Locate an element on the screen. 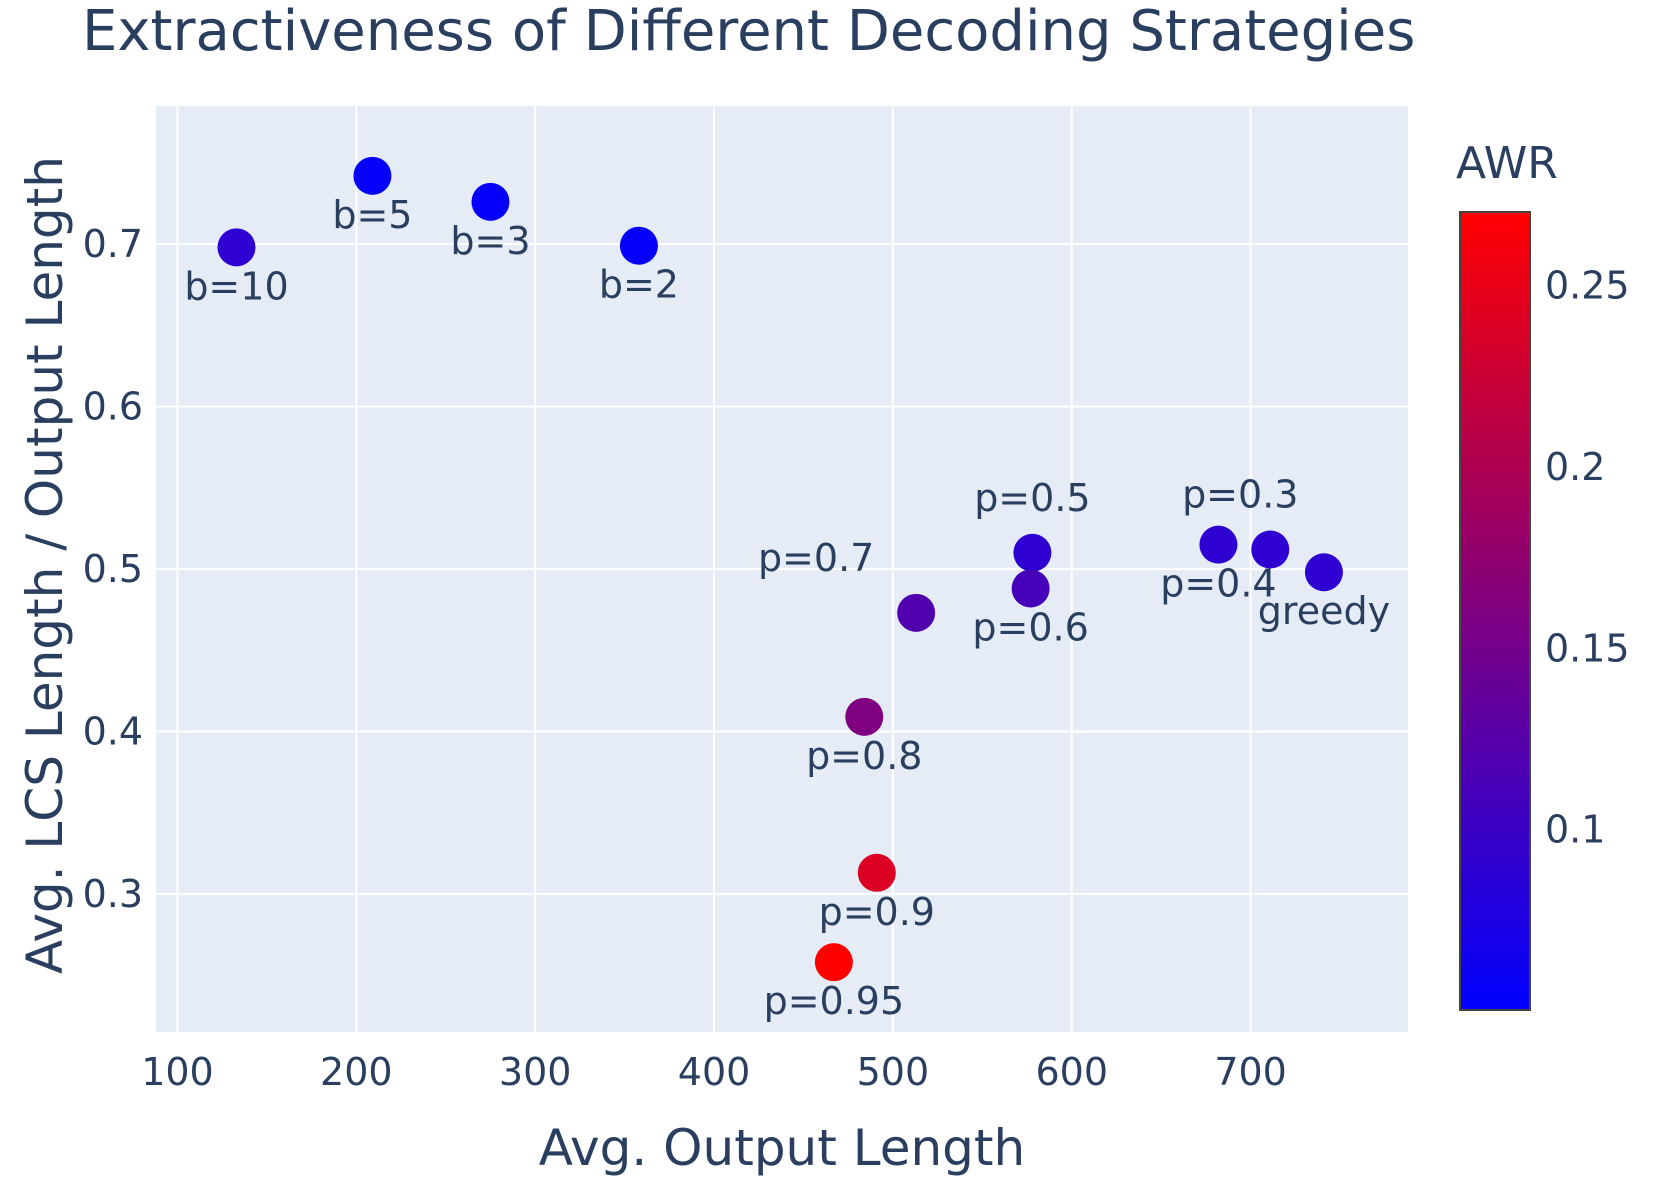 This screenshot has width=1661, height=1187. y-tick-label: 0.3 is located at coordinates (113, 894).